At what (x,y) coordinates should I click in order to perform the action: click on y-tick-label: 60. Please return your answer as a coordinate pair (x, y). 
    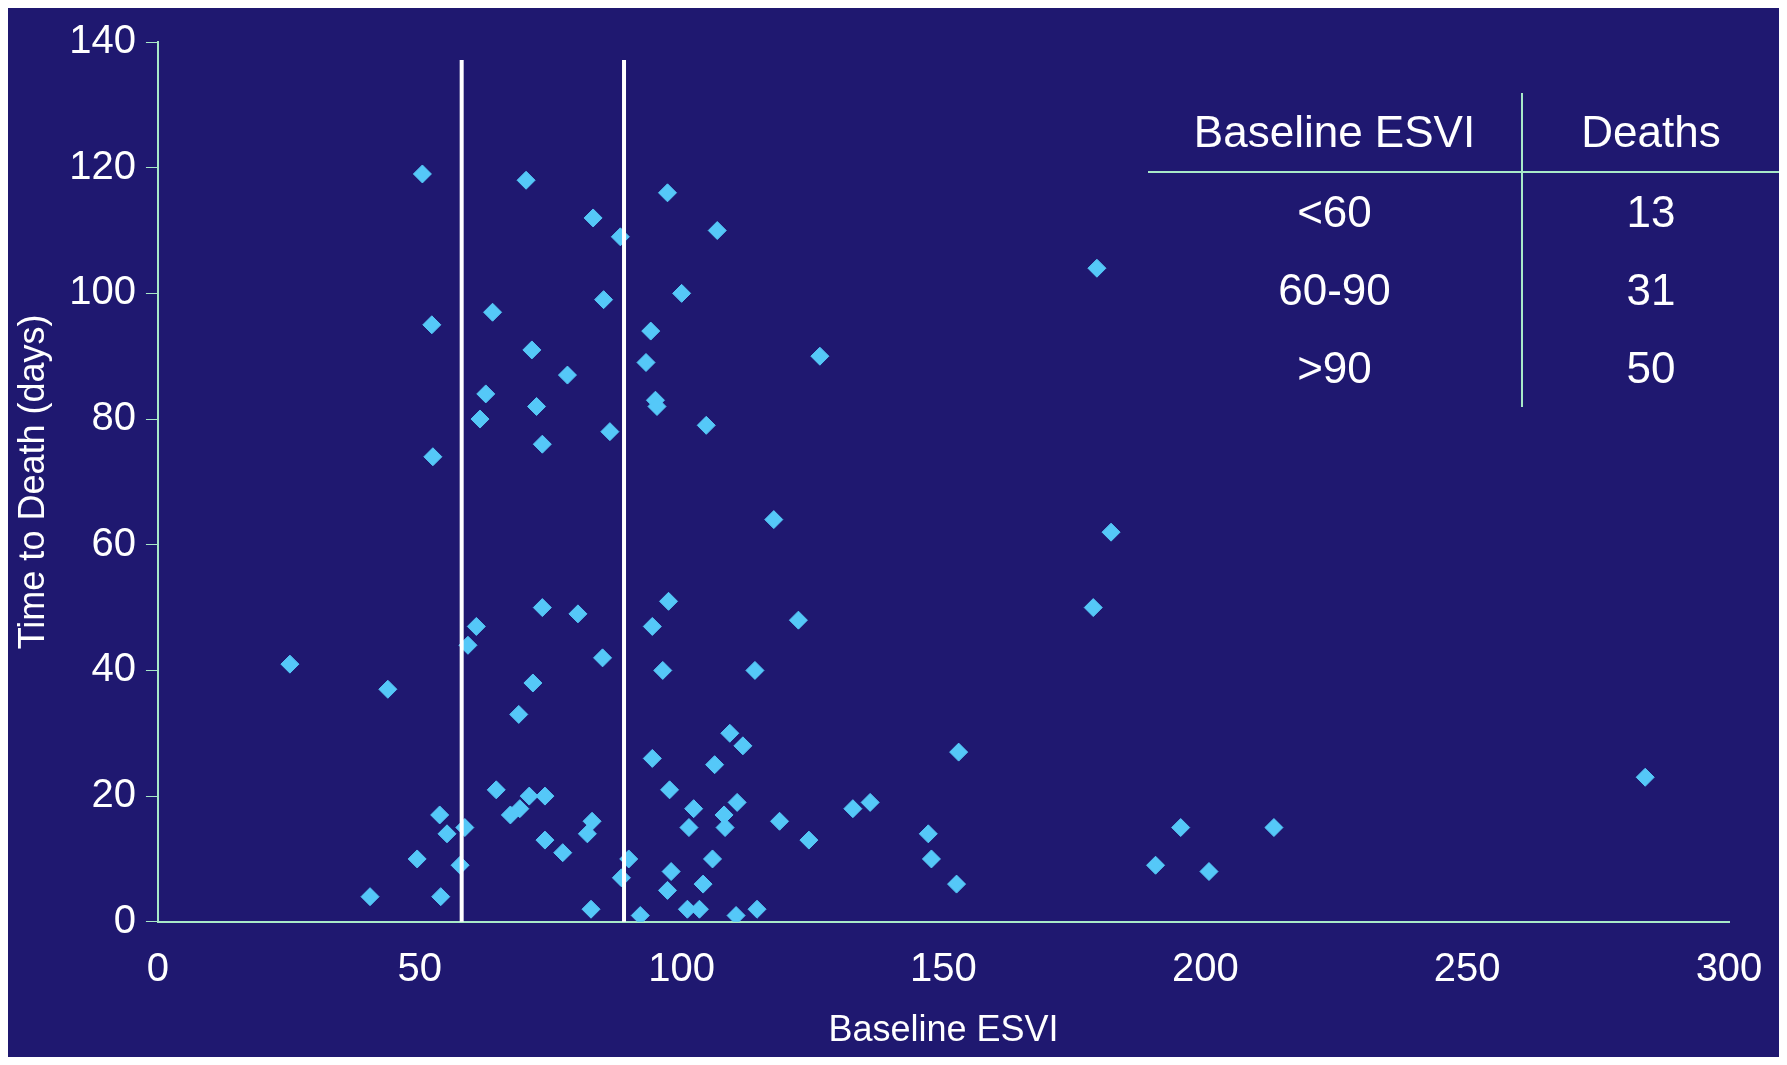
    Looking at the image, I should click on (113, 541).